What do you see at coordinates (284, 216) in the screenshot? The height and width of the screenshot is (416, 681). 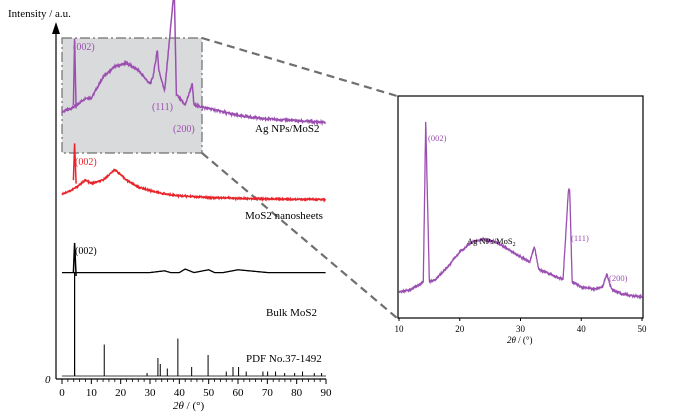 I see `label-mos2-nanosheets: MoS2 nanosheets` at bounding box center [284, 216].